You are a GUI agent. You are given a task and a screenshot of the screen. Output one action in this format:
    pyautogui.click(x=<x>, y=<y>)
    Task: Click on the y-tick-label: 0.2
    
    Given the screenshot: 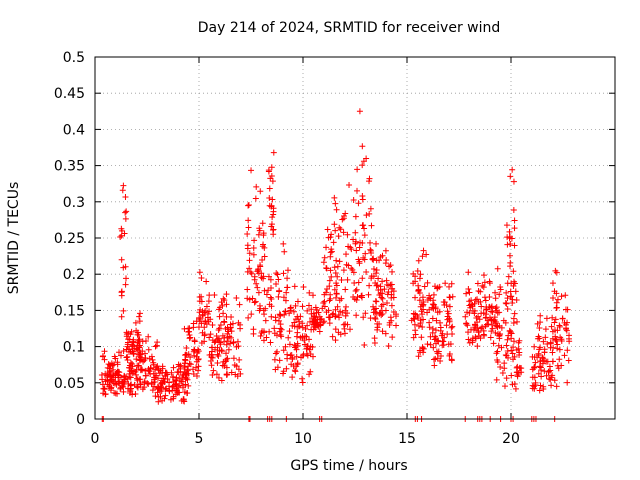 What is the action you would take?
    pyautogui.click(x=74, y=275)
    